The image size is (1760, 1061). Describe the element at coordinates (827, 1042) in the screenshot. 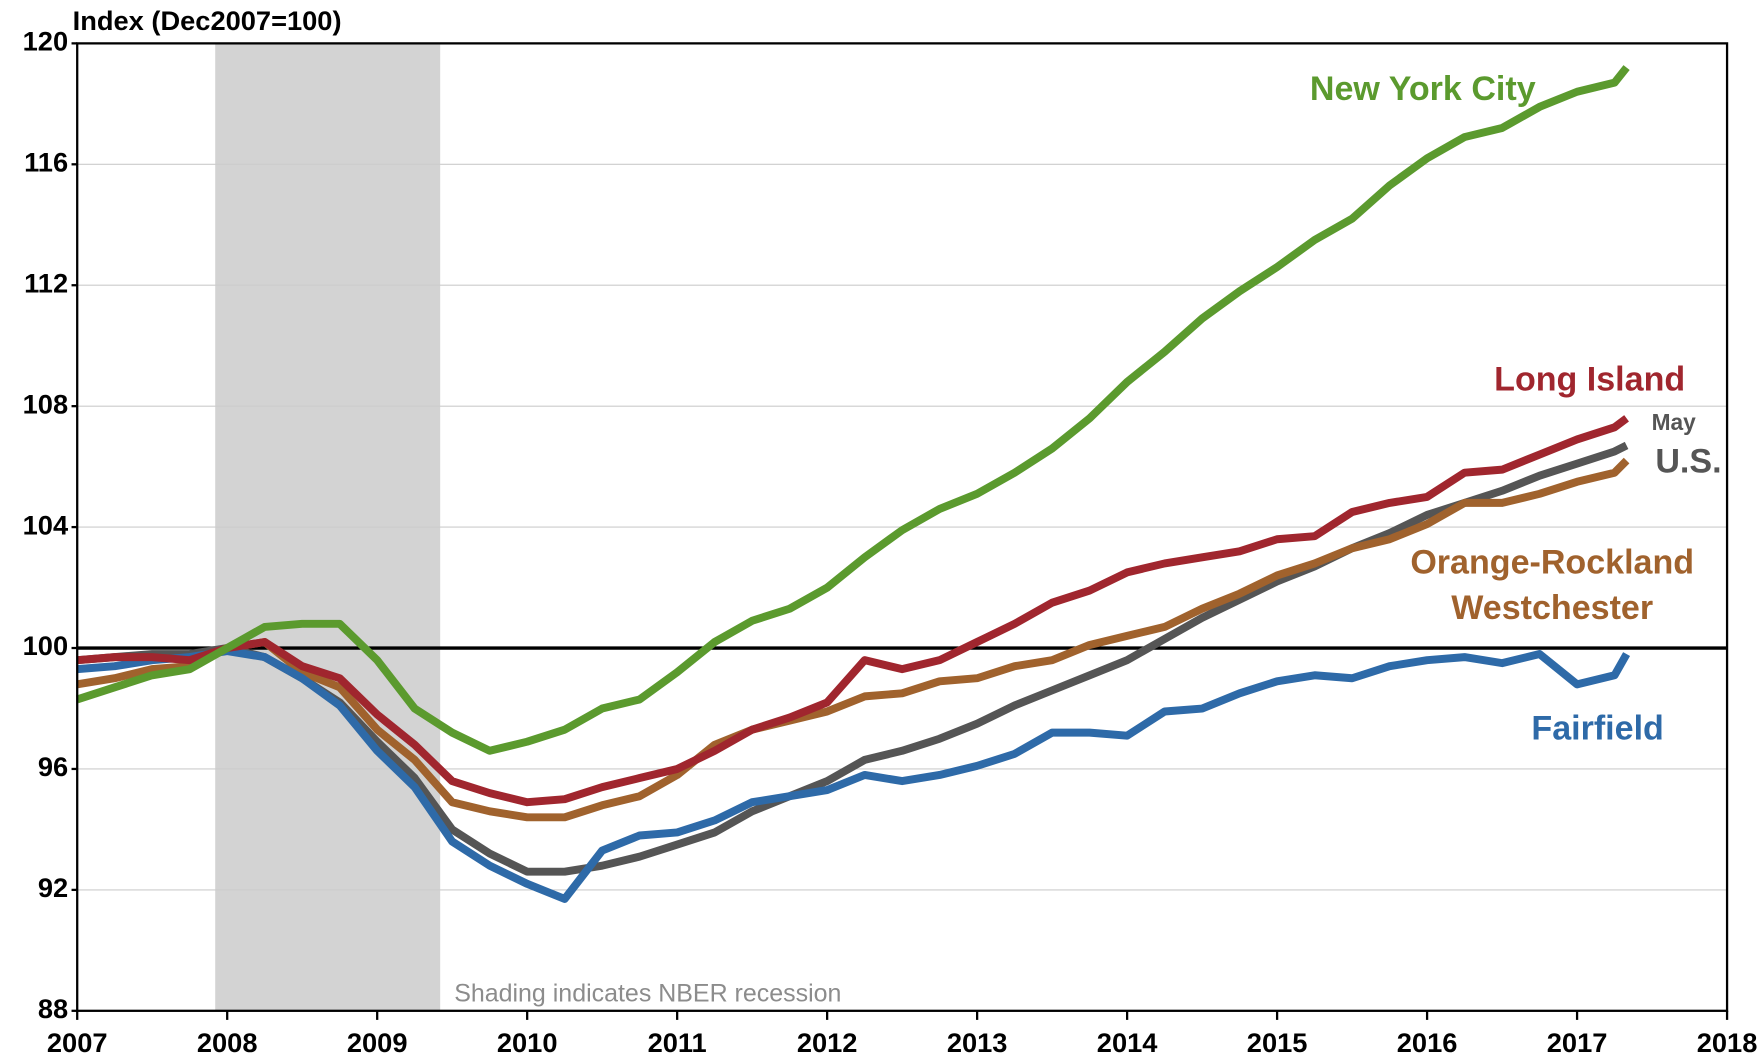

I see `x-tick-label: 2012` at that location.